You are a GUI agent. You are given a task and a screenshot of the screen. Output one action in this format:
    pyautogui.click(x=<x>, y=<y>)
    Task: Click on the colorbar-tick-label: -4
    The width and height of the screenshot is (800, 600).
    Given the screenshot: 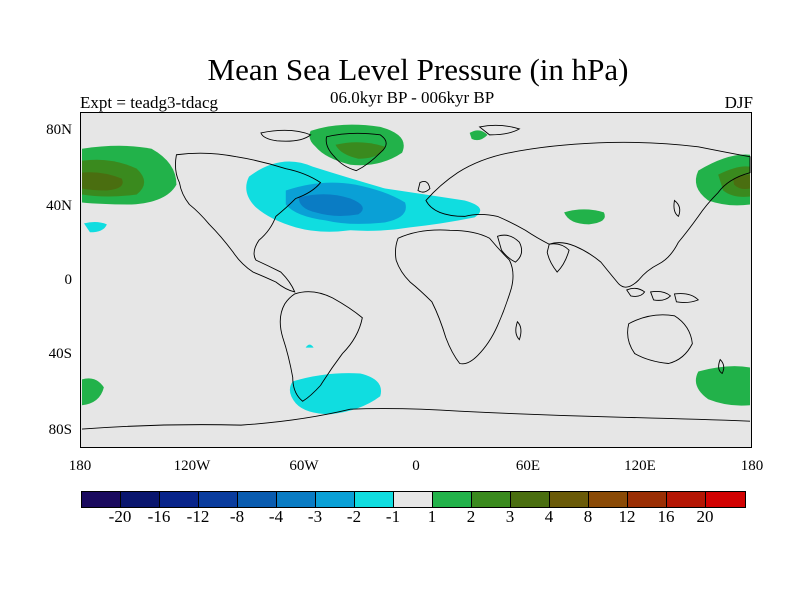 What is the action you would take?
    pyautogui.click(x=276, y=516)
    